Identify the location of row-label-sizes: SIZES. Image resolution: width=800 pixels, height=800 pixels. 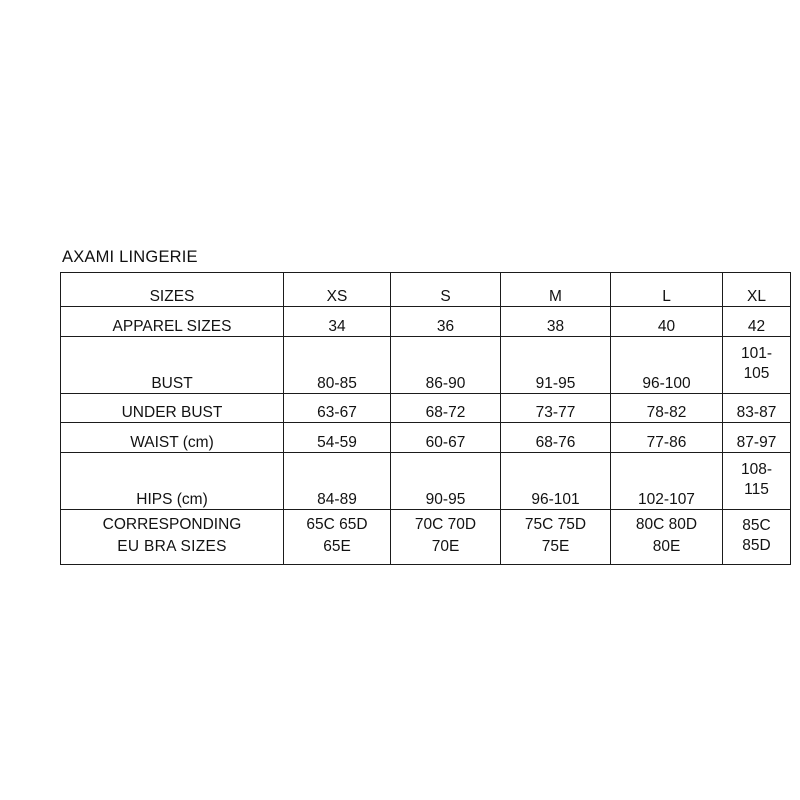
(172, 289).